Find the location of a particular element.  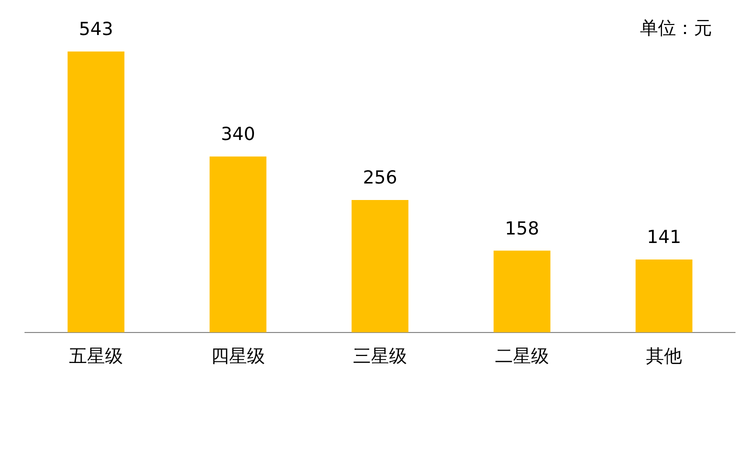

data-label: 158 is located at coordinates (522, 229).